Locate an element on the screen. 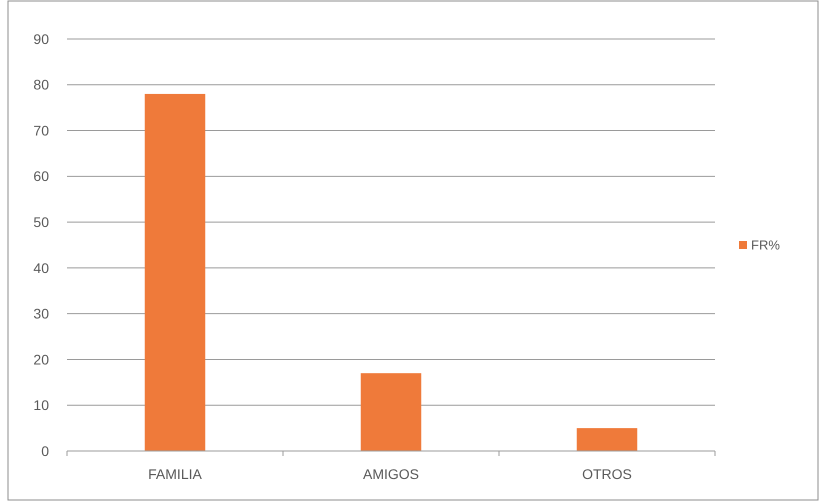  x-tick-label: AMIGOS is located at coordinates (391, 474).